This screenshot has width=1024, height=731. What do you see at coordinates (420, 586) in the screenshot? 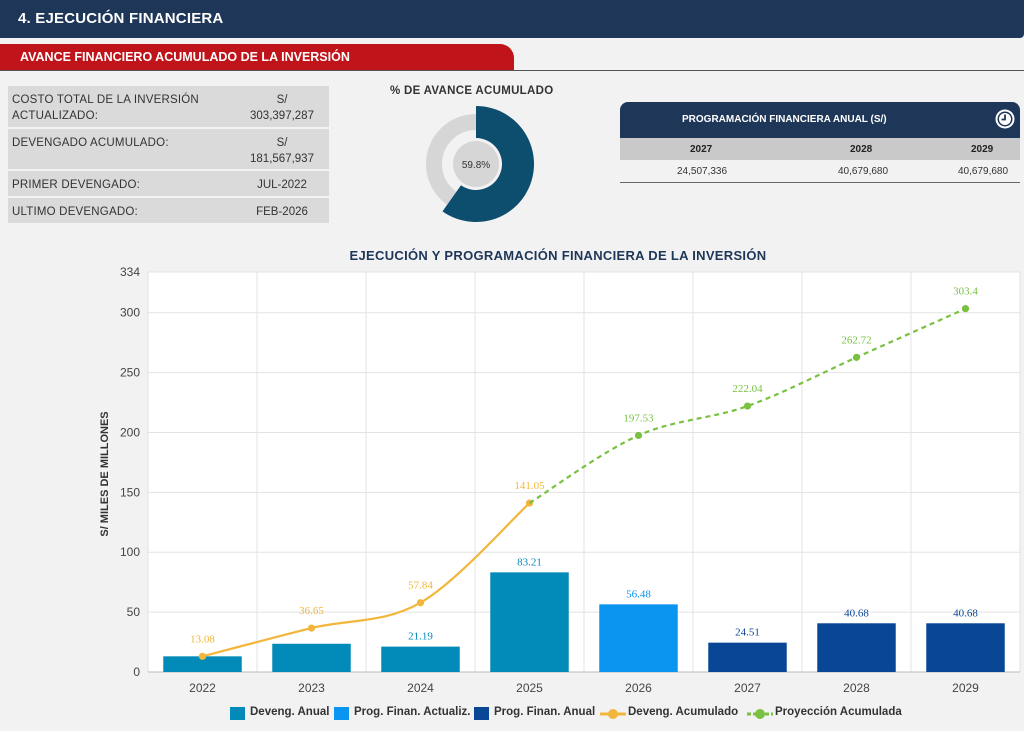
I see `point-value-label: 57.84` at bounding box center [420, 586].